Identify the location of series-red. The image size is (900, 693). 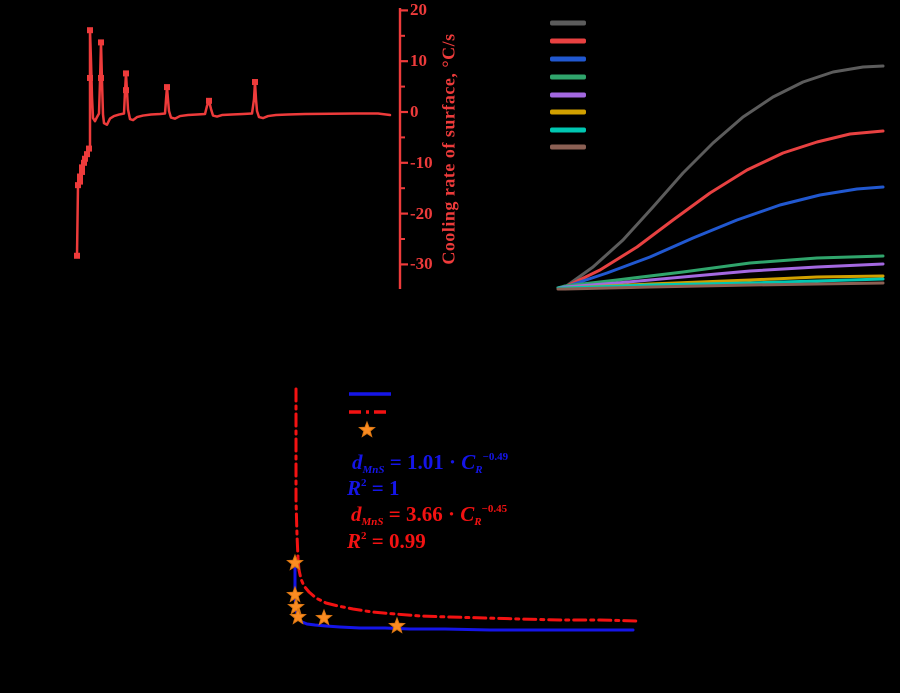
(720, 209).